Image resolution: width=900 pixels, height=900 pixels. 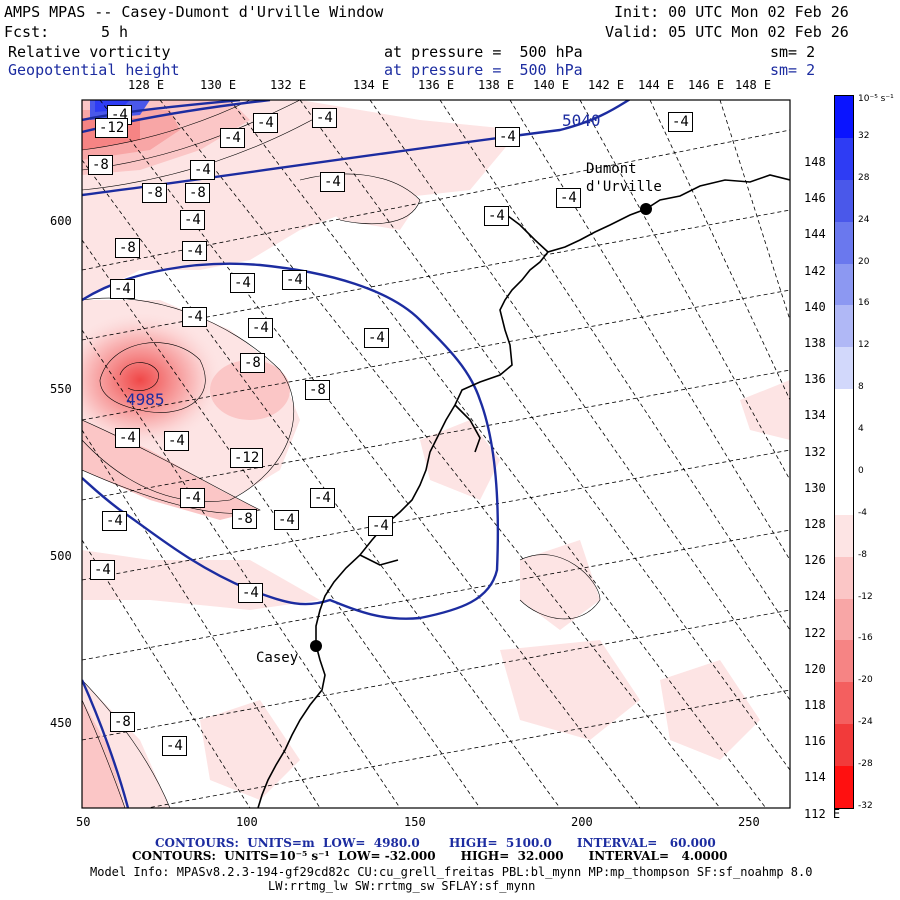 What do you see at coordinates (483, 52) in the screenshot?
I see `field1-pressure: at pressure = 500 hPa` at bounding box center [483, 52].